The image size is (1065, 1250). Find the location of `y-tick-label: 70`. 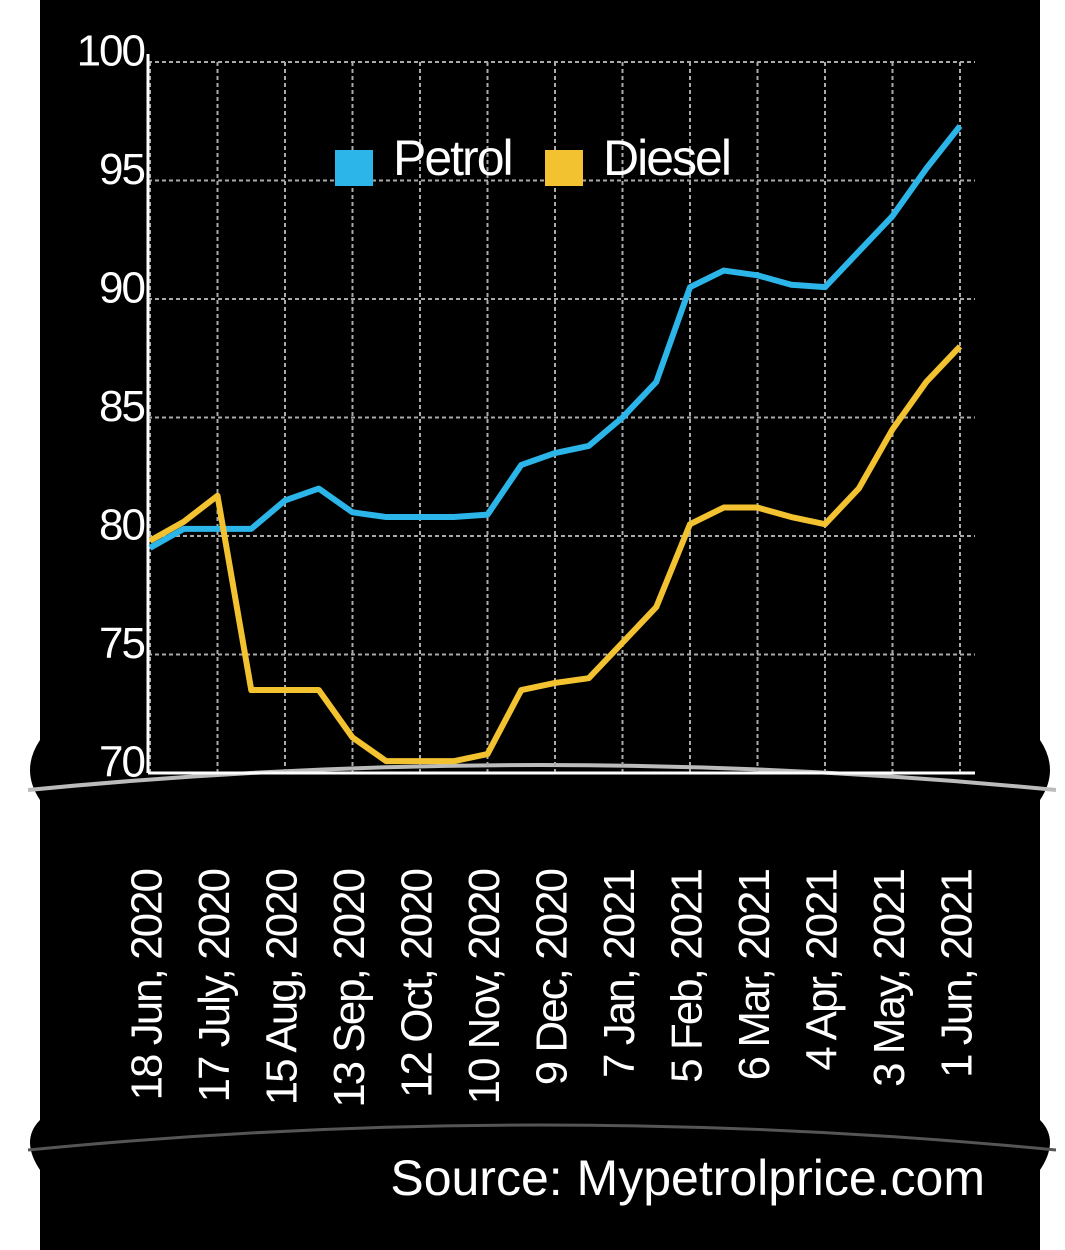

y-tick-label: 70 is located at coordinates (121, 762).